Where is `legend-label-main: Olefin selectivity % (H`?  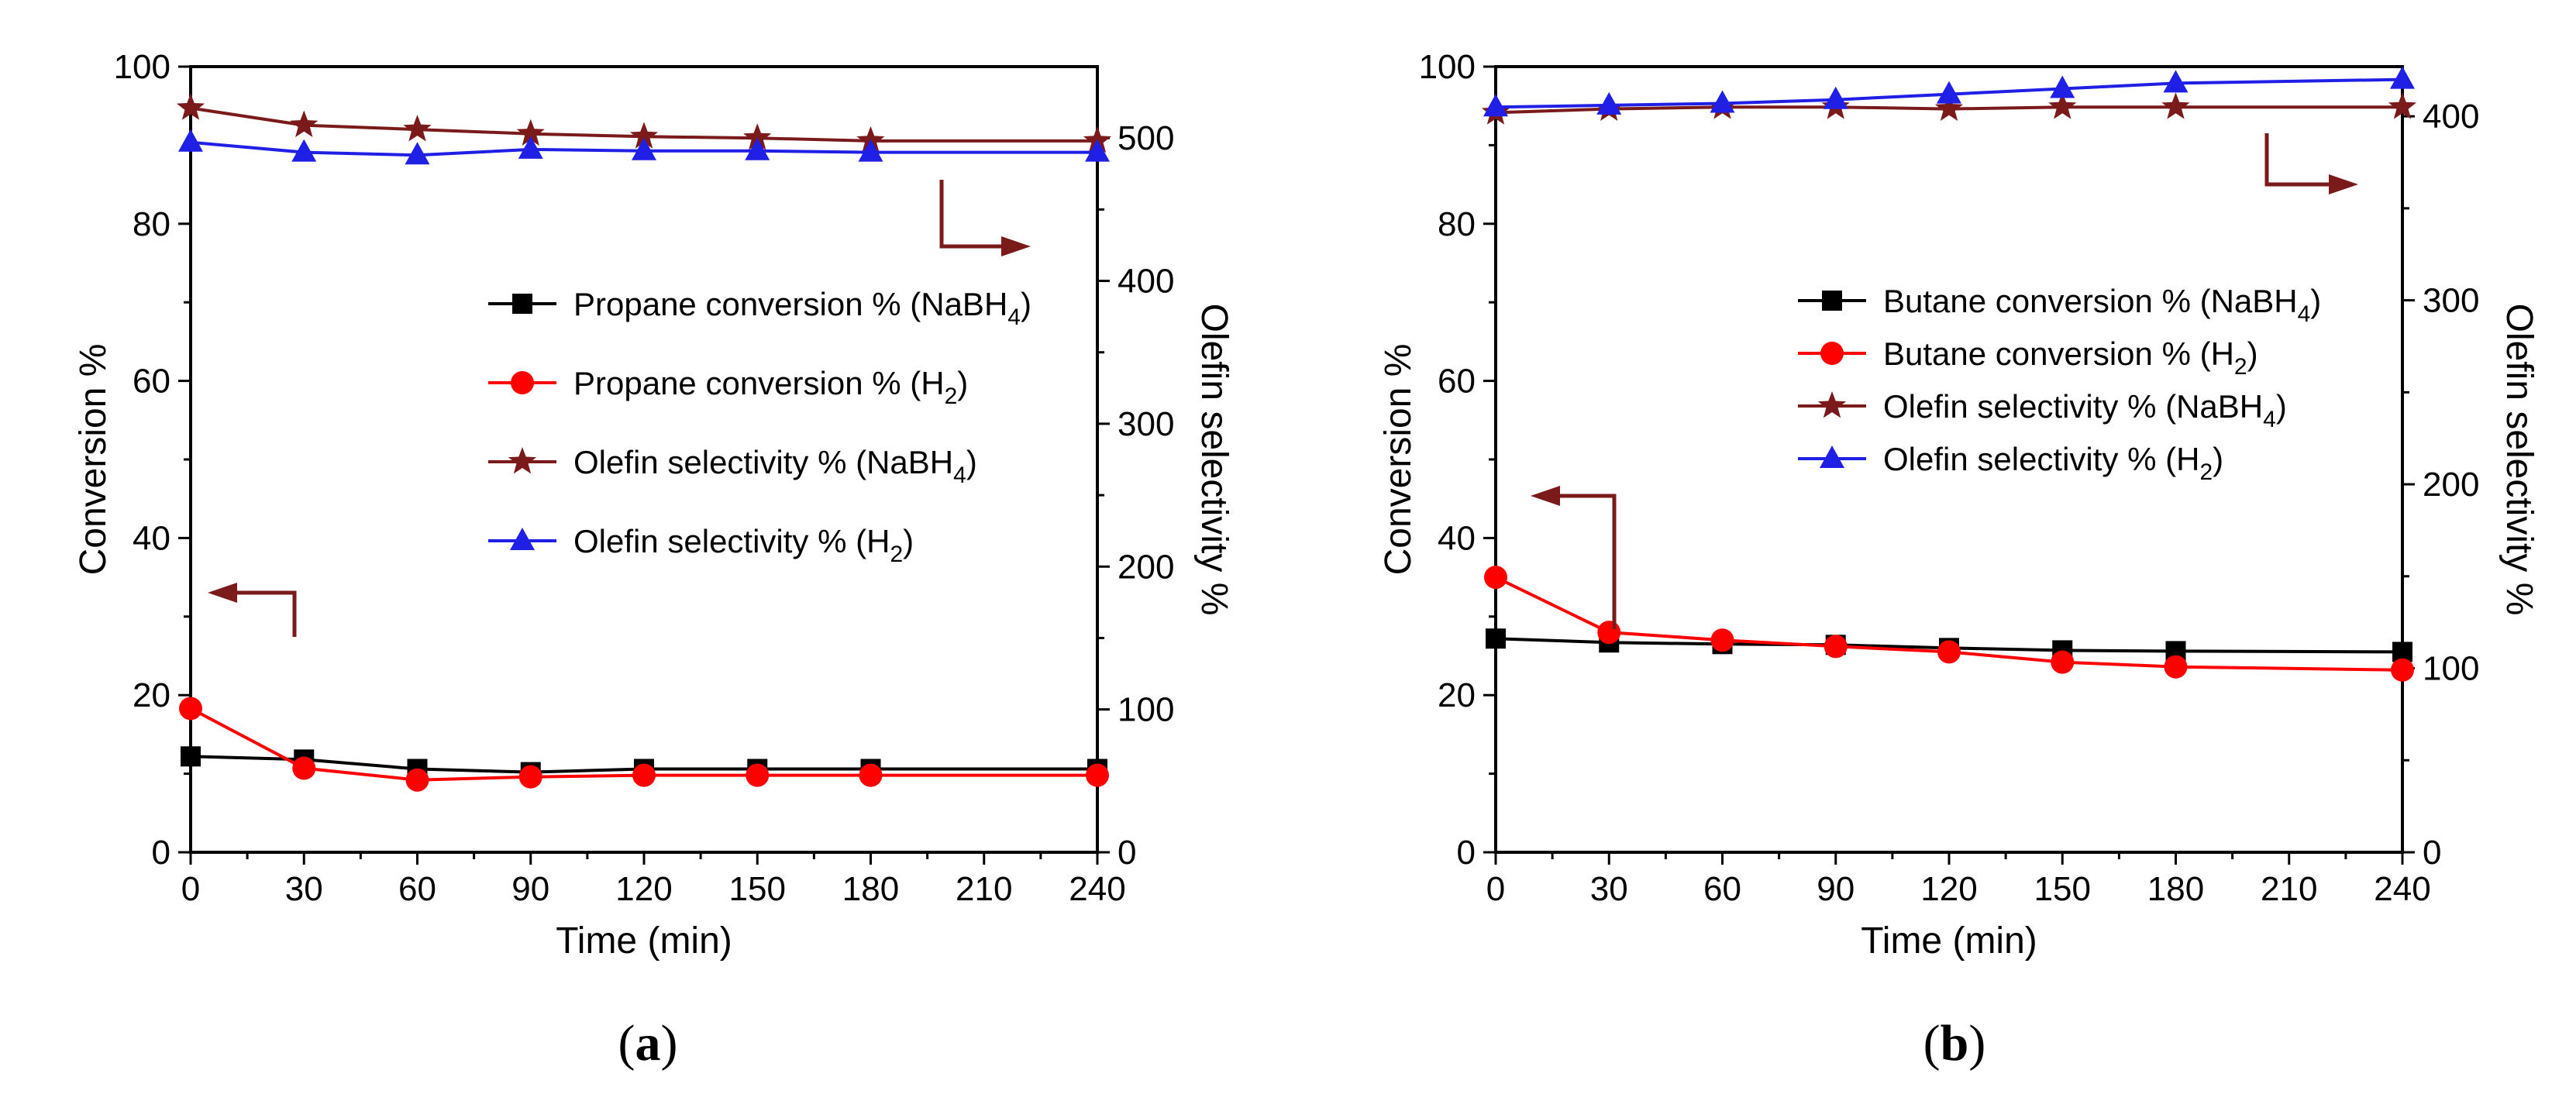 legend-label-main: Olefin selectivity % (H is located at coordinates (2041, 459).